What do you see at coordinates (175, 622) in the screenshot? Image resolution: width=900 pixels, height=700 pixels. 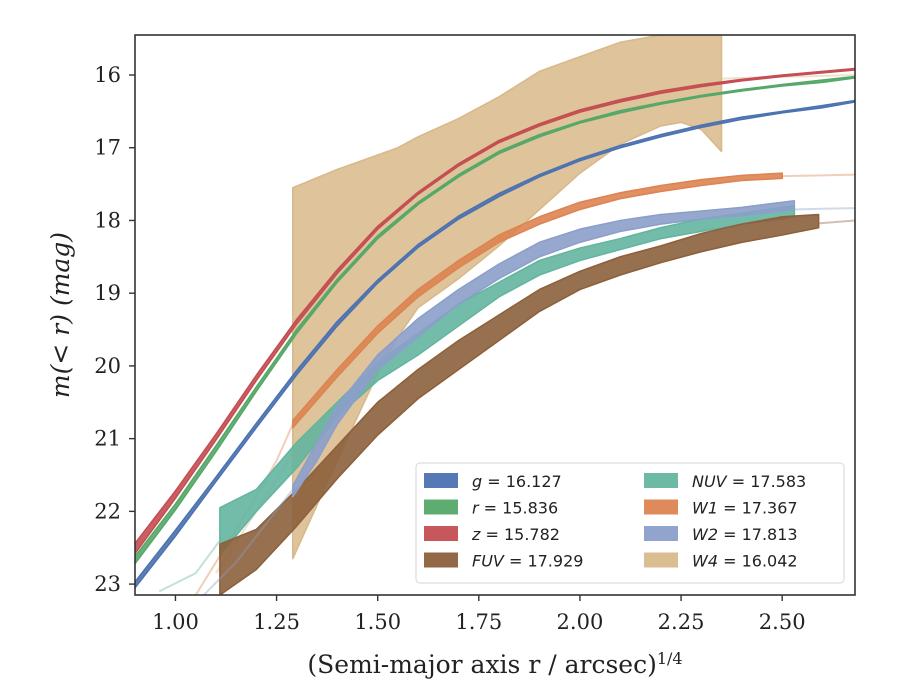 I see `x-tick-label: 1.00` at bounding box center [175, 622].